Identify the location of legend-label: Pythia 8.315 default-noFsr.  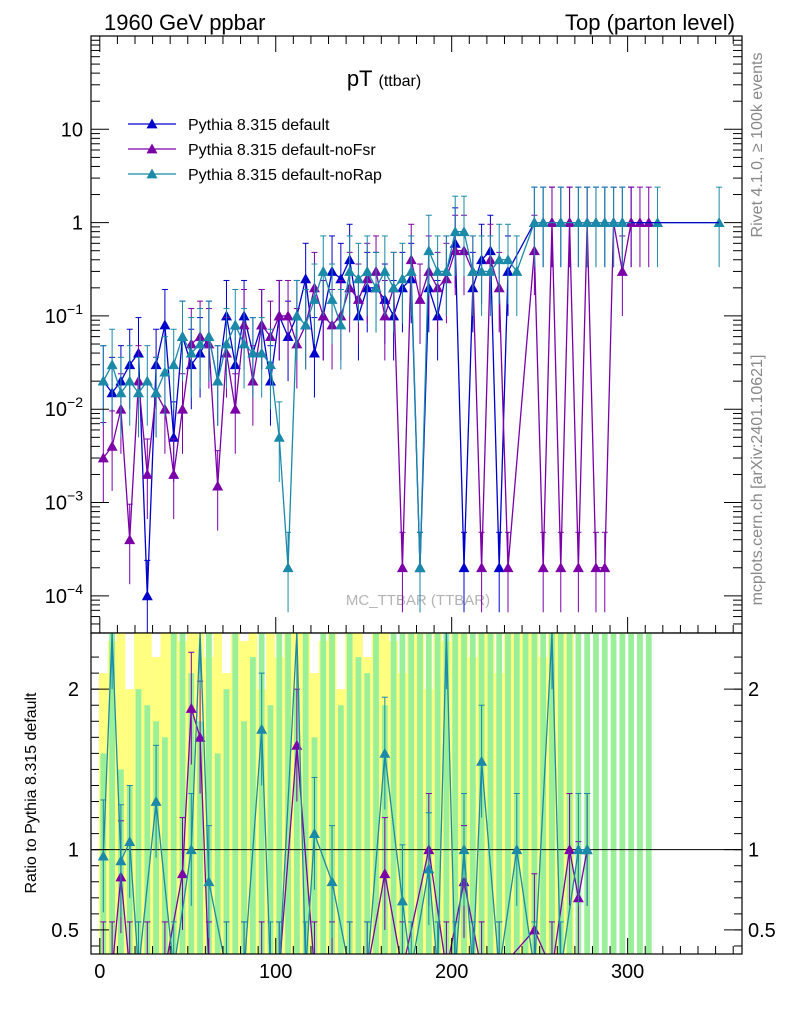
(282, 150).